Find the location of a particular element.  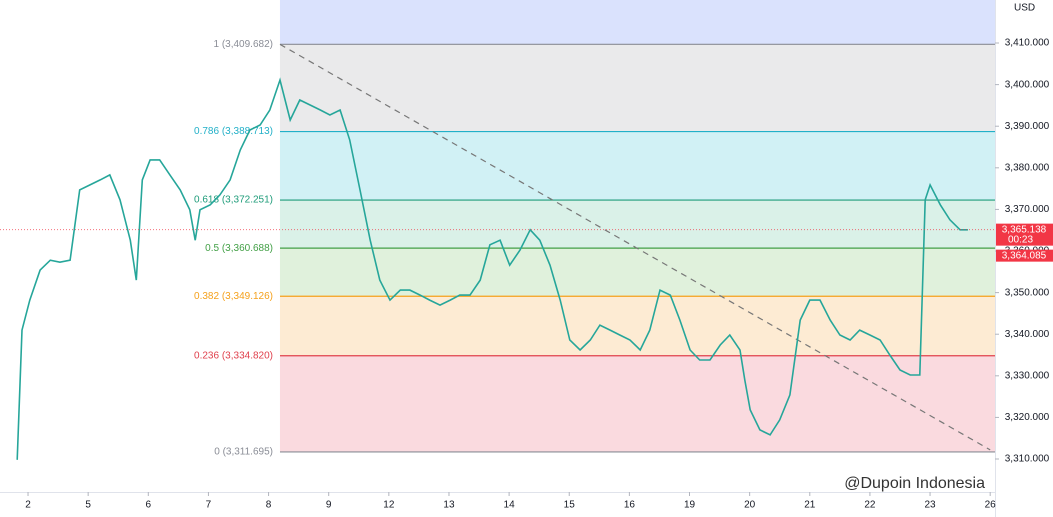

fib-label: 0.5 (3,360.688) is located at coordinates (239, 248).